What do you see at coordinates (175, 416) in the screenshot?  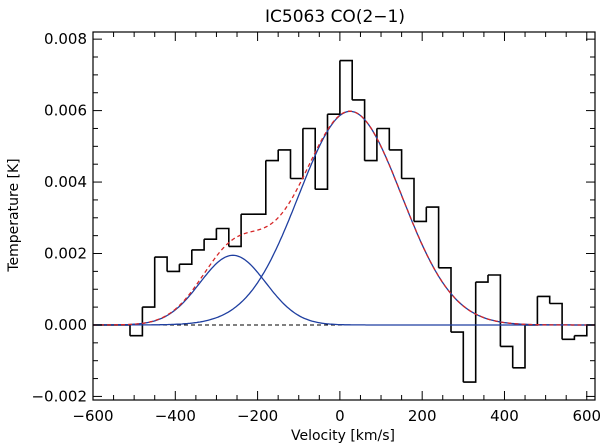 I see `x-tick-label: −400` at bounding box center [175, 416].